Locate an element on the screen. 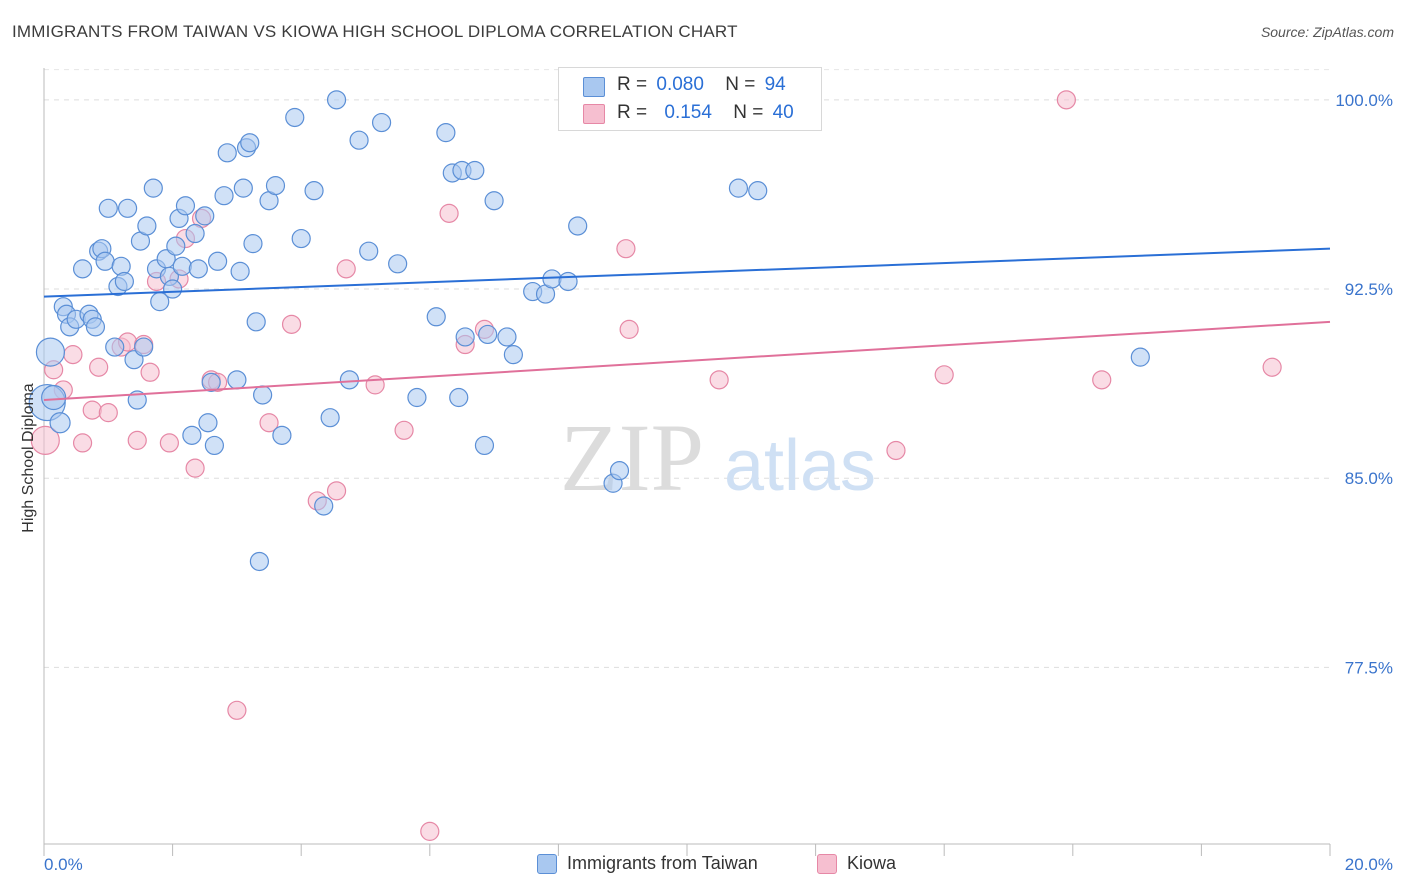  legend-box: R = 0.080 N = 94 R = 0.154 N = 40 is located at coordinates (690, 99).